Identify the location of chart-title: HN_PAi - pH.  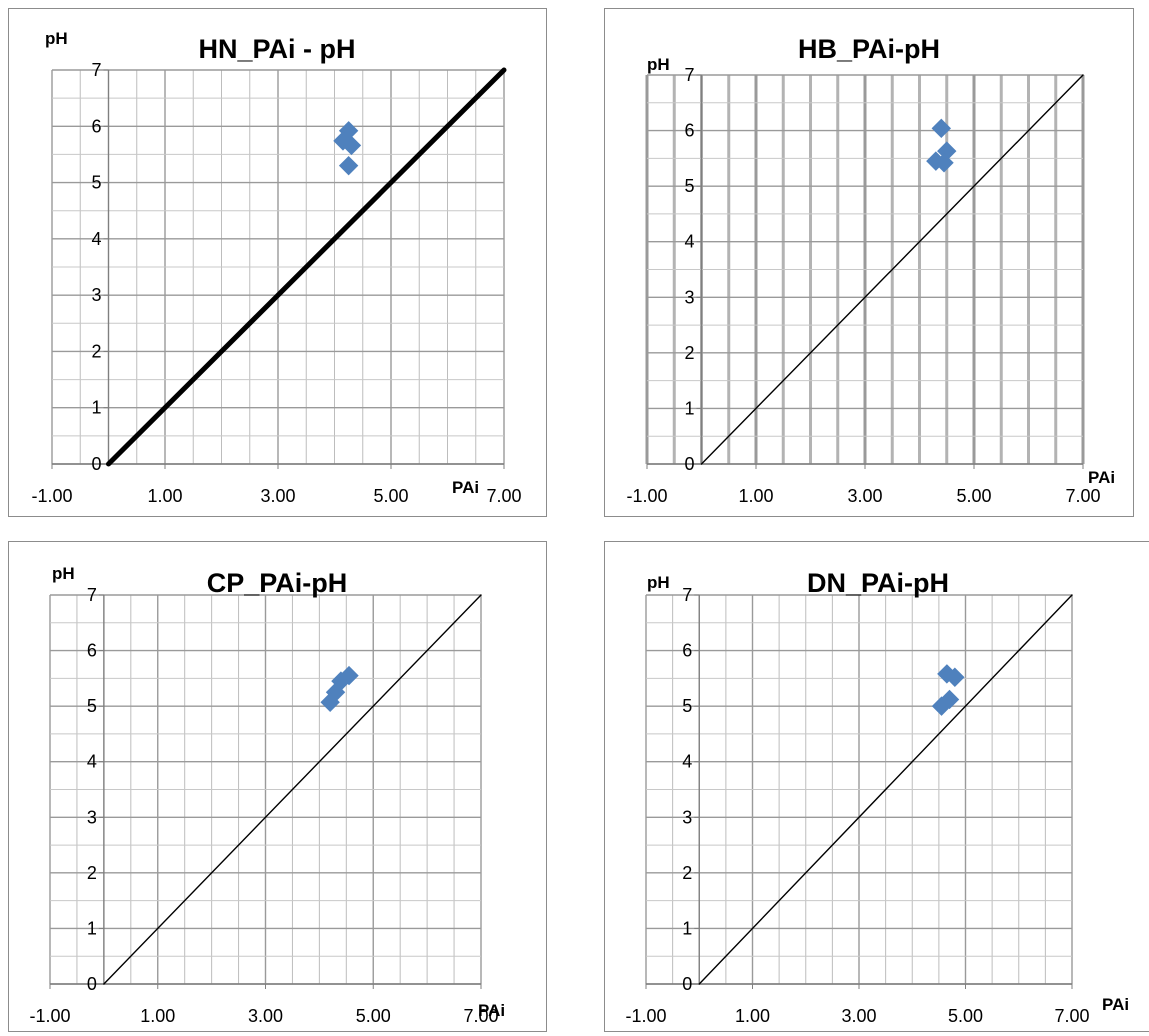
(276, 49).